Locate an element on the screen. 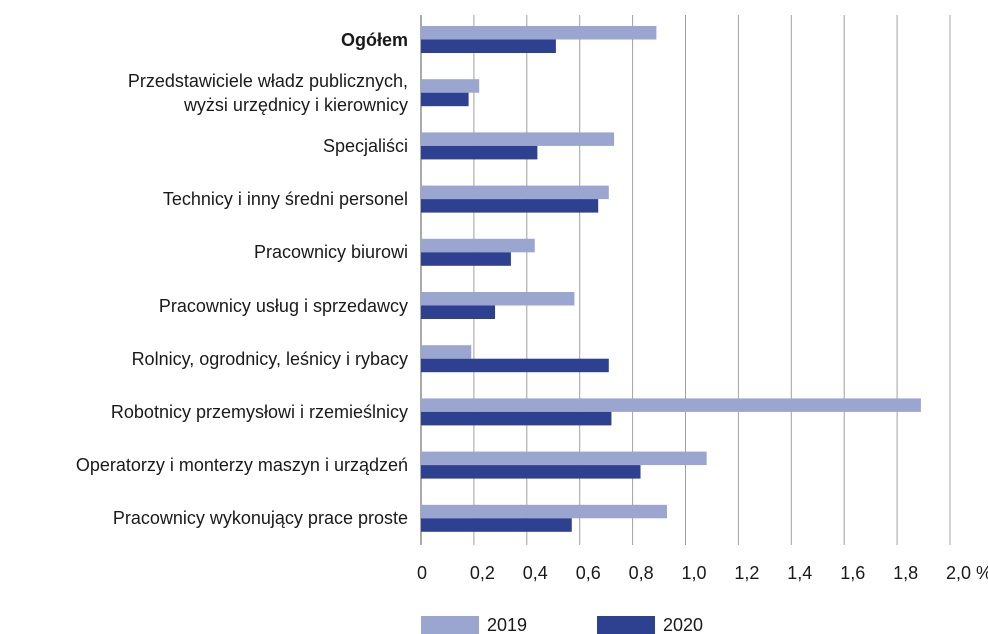  x-tick-label: 0,6 is located at coordinates (588, 573).